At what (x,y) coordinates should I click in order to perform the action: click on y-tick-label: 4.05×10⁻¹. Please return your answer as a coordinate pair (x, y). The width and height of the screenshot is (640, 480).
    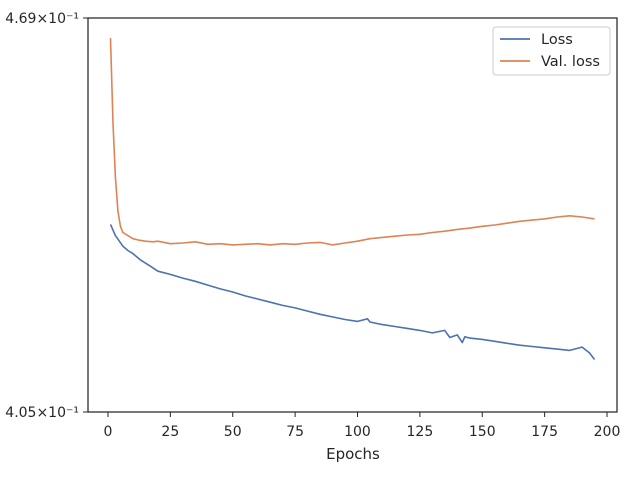
    Looking at the image, I should click on (42, 413).